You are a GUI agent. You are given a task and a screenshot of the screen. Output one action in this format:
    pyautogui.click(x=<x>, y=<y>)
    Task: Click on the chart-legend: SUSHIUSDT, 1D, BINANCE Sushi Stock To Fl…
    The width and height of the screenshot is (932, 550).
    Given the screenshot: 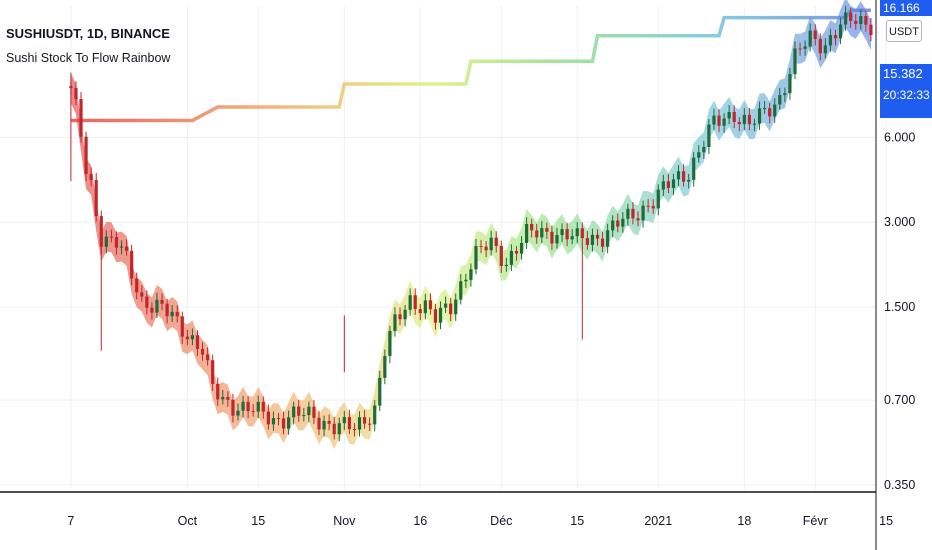 What is the action you would take?
    pyautogui.click(x=88, y=45)
    